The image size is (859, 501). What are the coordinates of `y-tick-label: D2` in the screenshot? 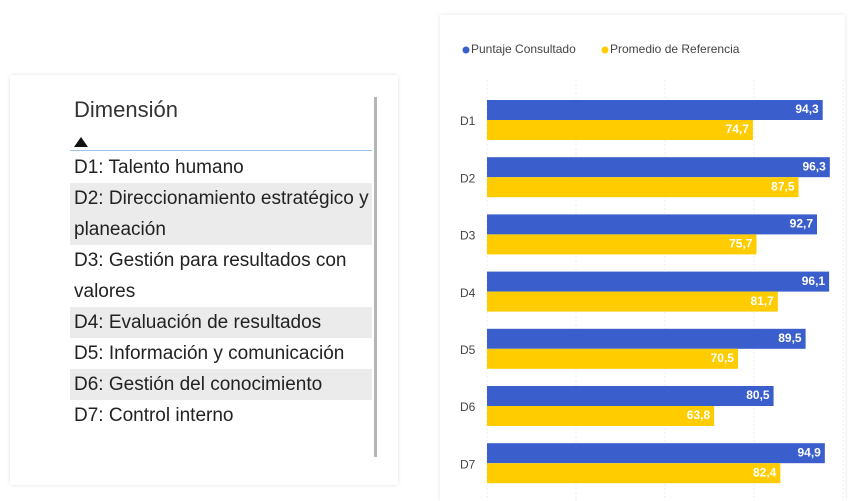 It's located at (468, 178).